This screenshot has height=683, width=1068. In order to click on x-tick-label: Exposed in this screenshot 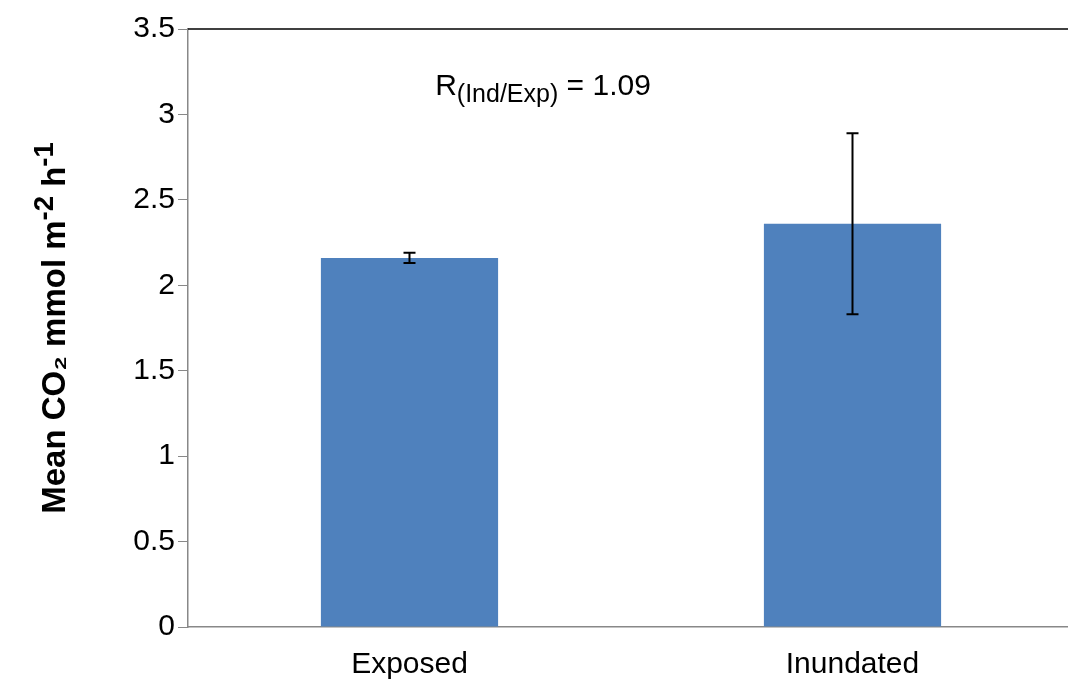, I will do `click(409, 663)`.